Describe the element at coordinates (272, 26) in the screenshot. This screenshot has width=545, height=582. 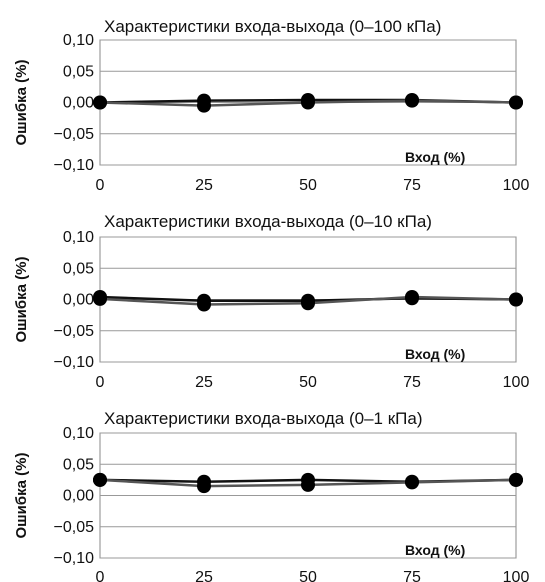
I see `chart-title: Характеристики входа-выхода (0–100 кПа)` at that location.